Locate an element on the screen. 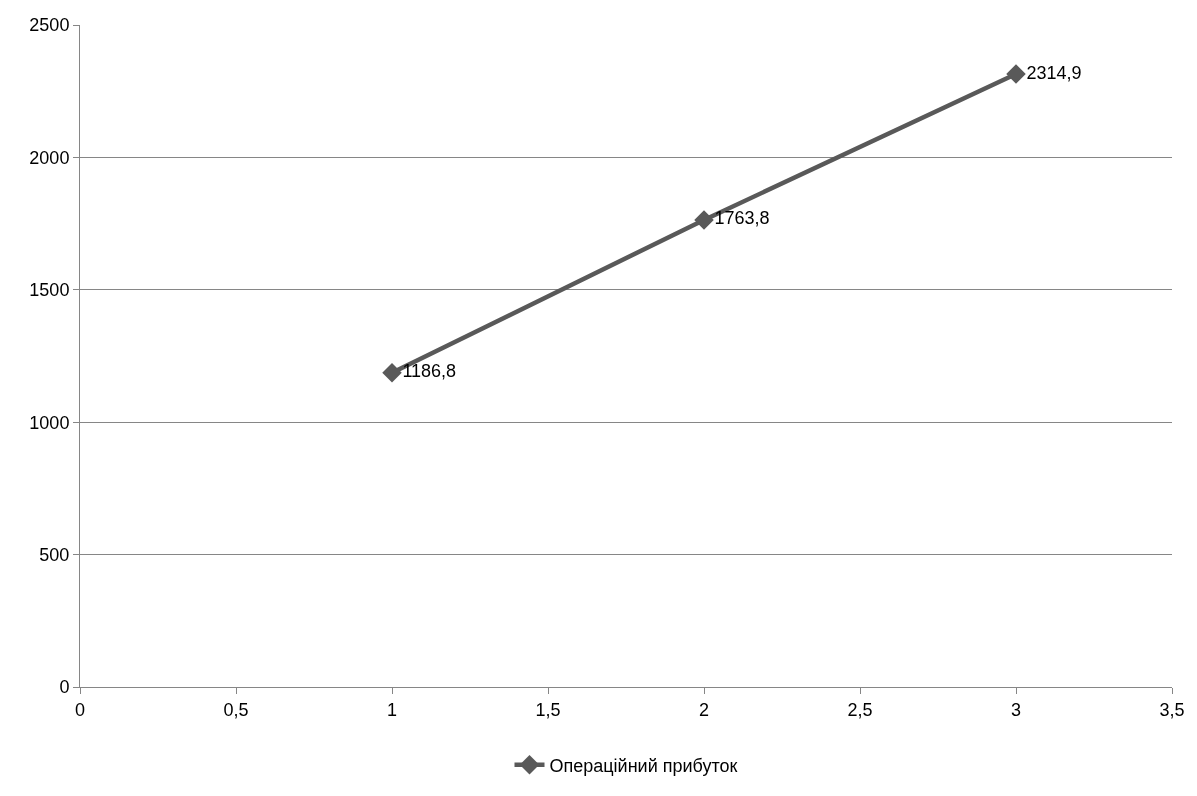  x-tick-label: 0,5 is located at coordinates (236, 709).